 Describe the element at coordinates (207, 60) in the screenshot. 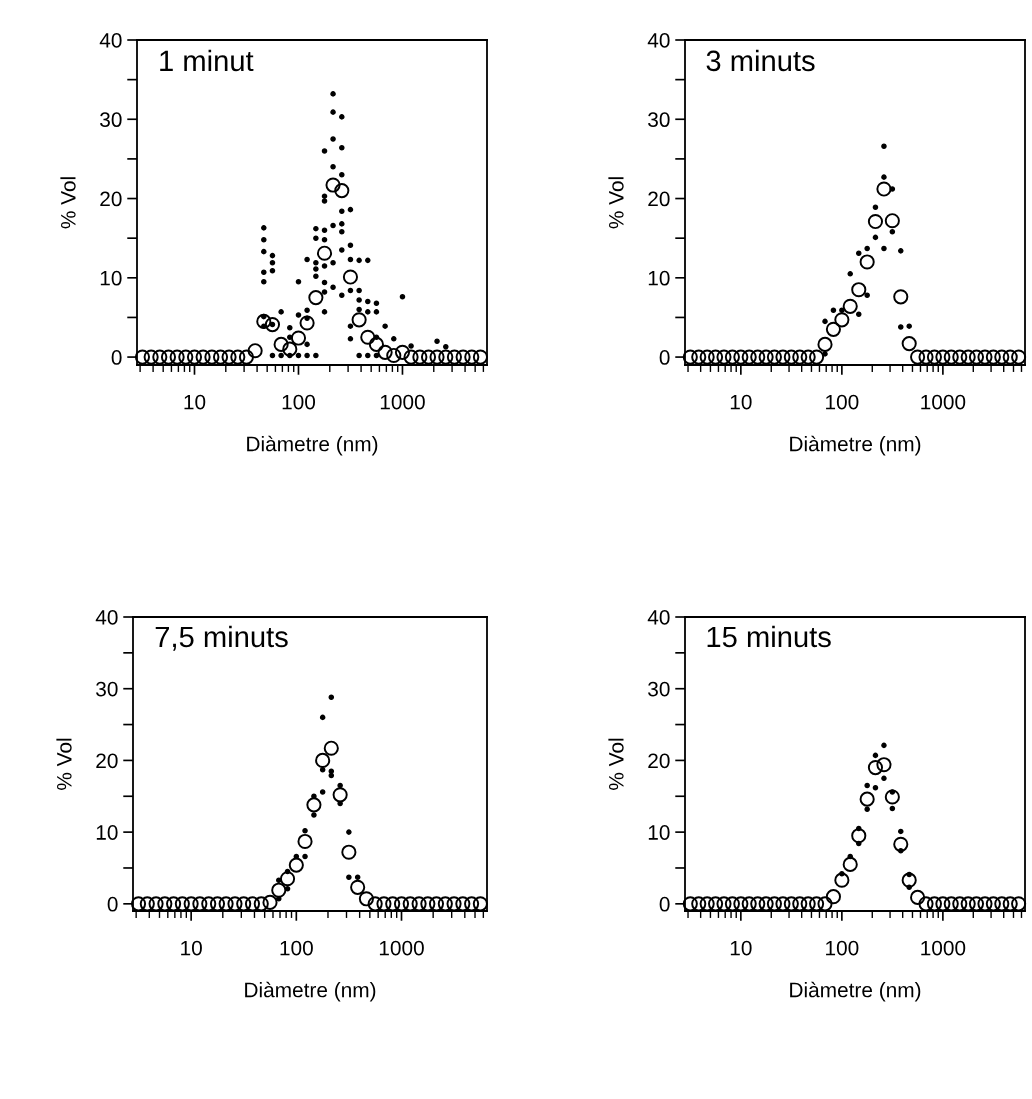

I see `annotation: 1 minut` at that location.